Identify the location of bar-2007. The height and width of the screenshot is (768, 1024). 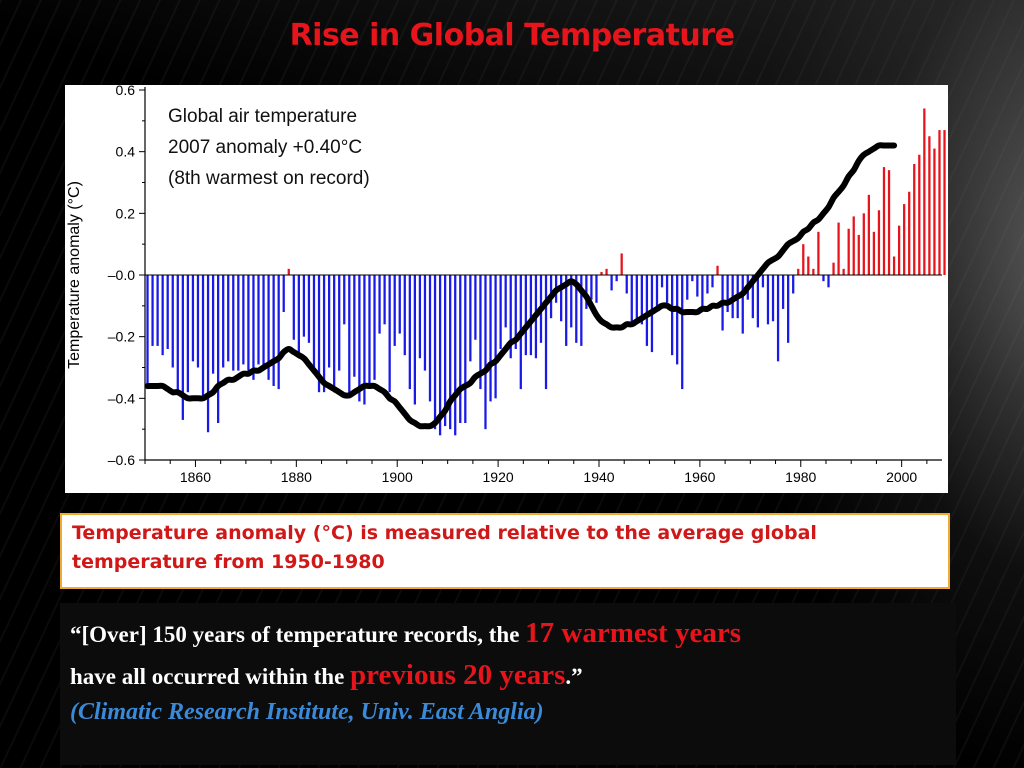
(939, 202).